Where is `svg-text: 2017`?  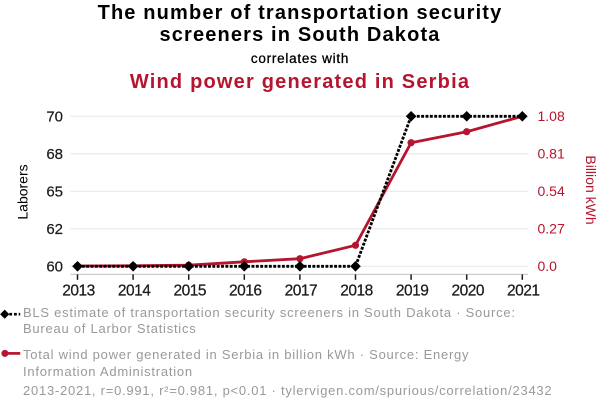
svg-text: 2017 is located at coordinates (301, 291).